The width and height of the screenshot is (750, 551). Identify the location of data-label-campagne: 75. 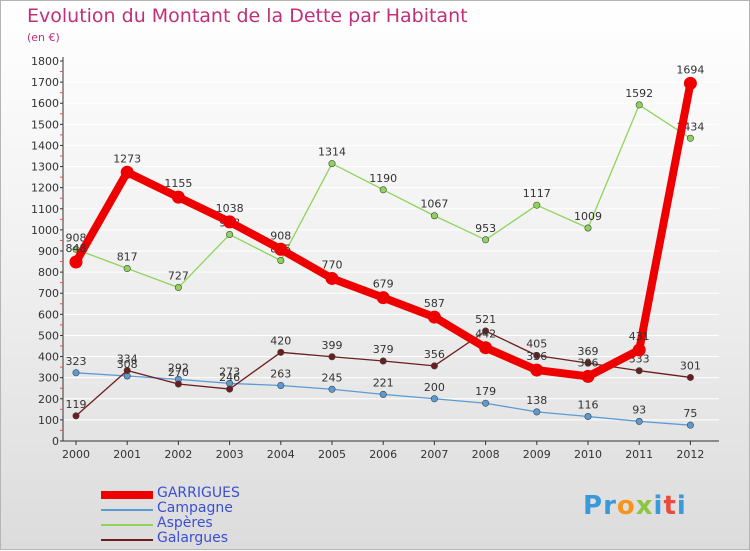
(690, 413).